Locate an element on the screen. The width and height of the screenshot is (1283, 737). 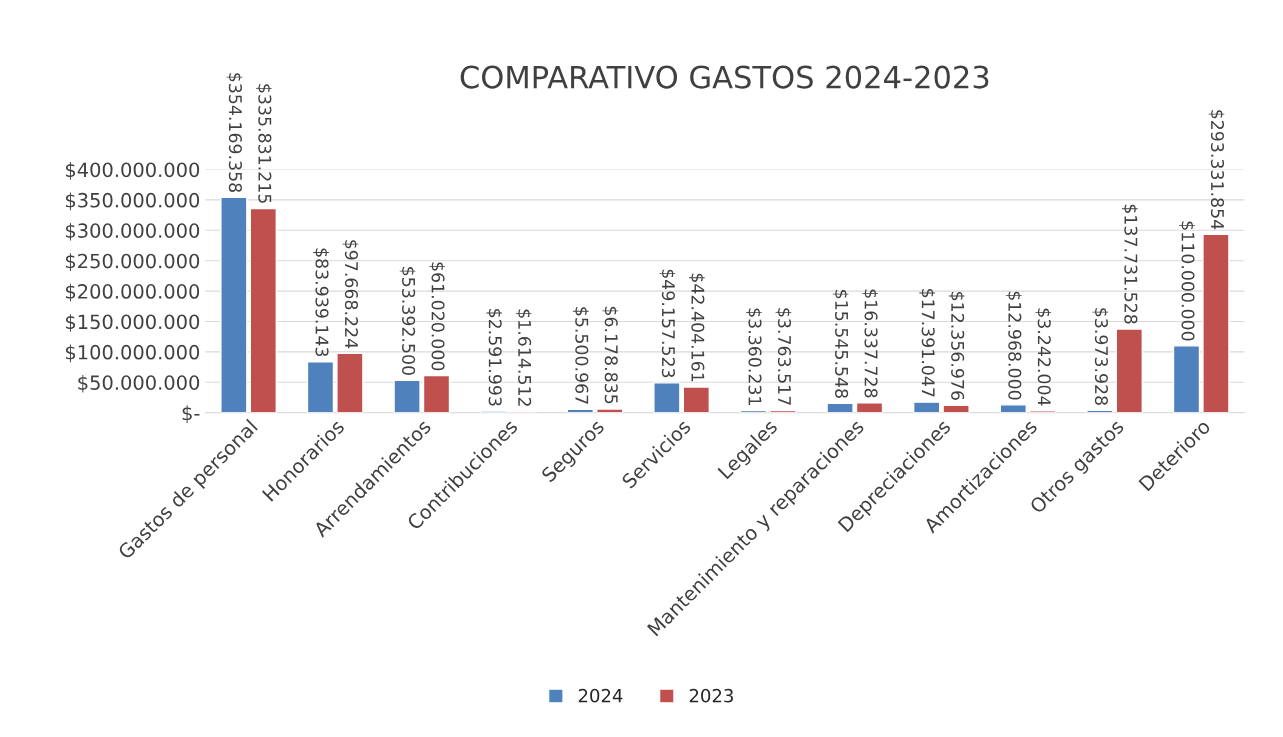
data-label: $49.157.523 is located at coordinates (667, 323).